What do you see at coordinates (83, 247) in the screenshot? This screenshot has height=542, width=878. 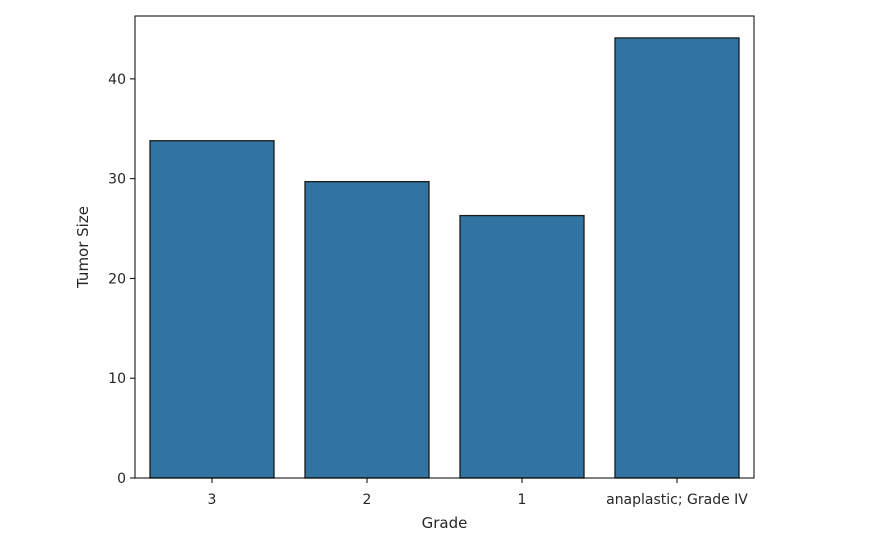 I see `y-axis-label: Tumor Size` at bounding box center [83, 247].